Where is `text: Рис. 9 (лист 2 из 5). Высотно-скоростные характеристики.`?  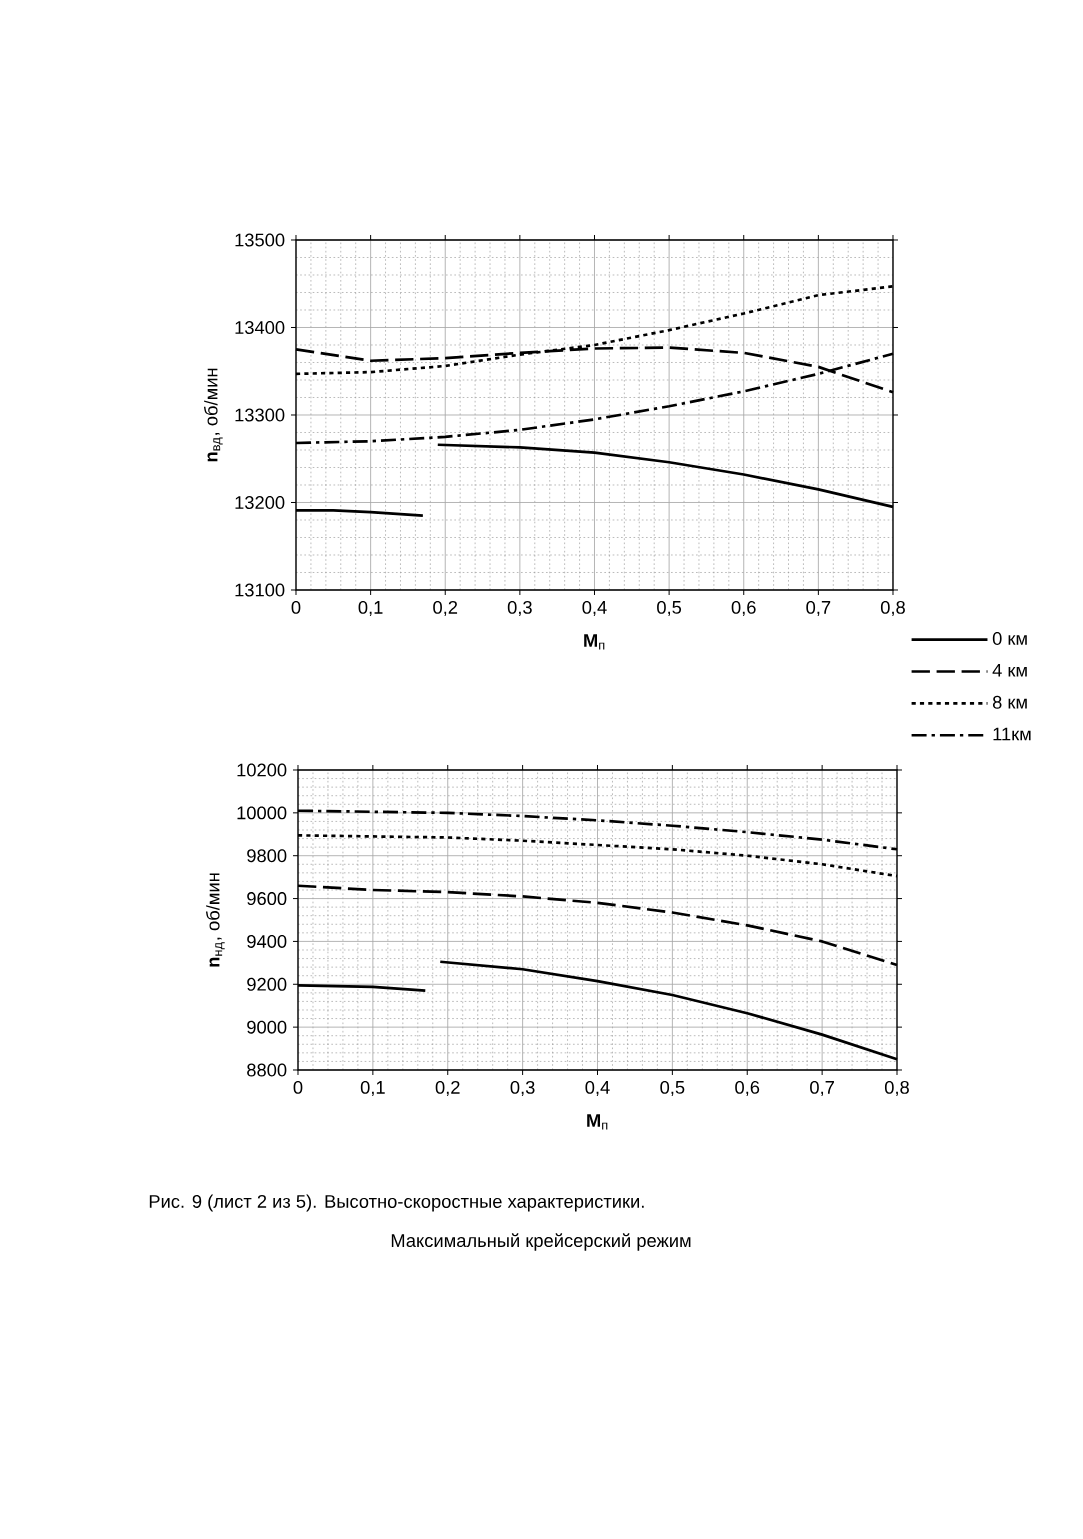 text: Рис. 9 (лист 2 из 5). Высотно-скоростные характеристики. is located at coordinates (396, 1203).